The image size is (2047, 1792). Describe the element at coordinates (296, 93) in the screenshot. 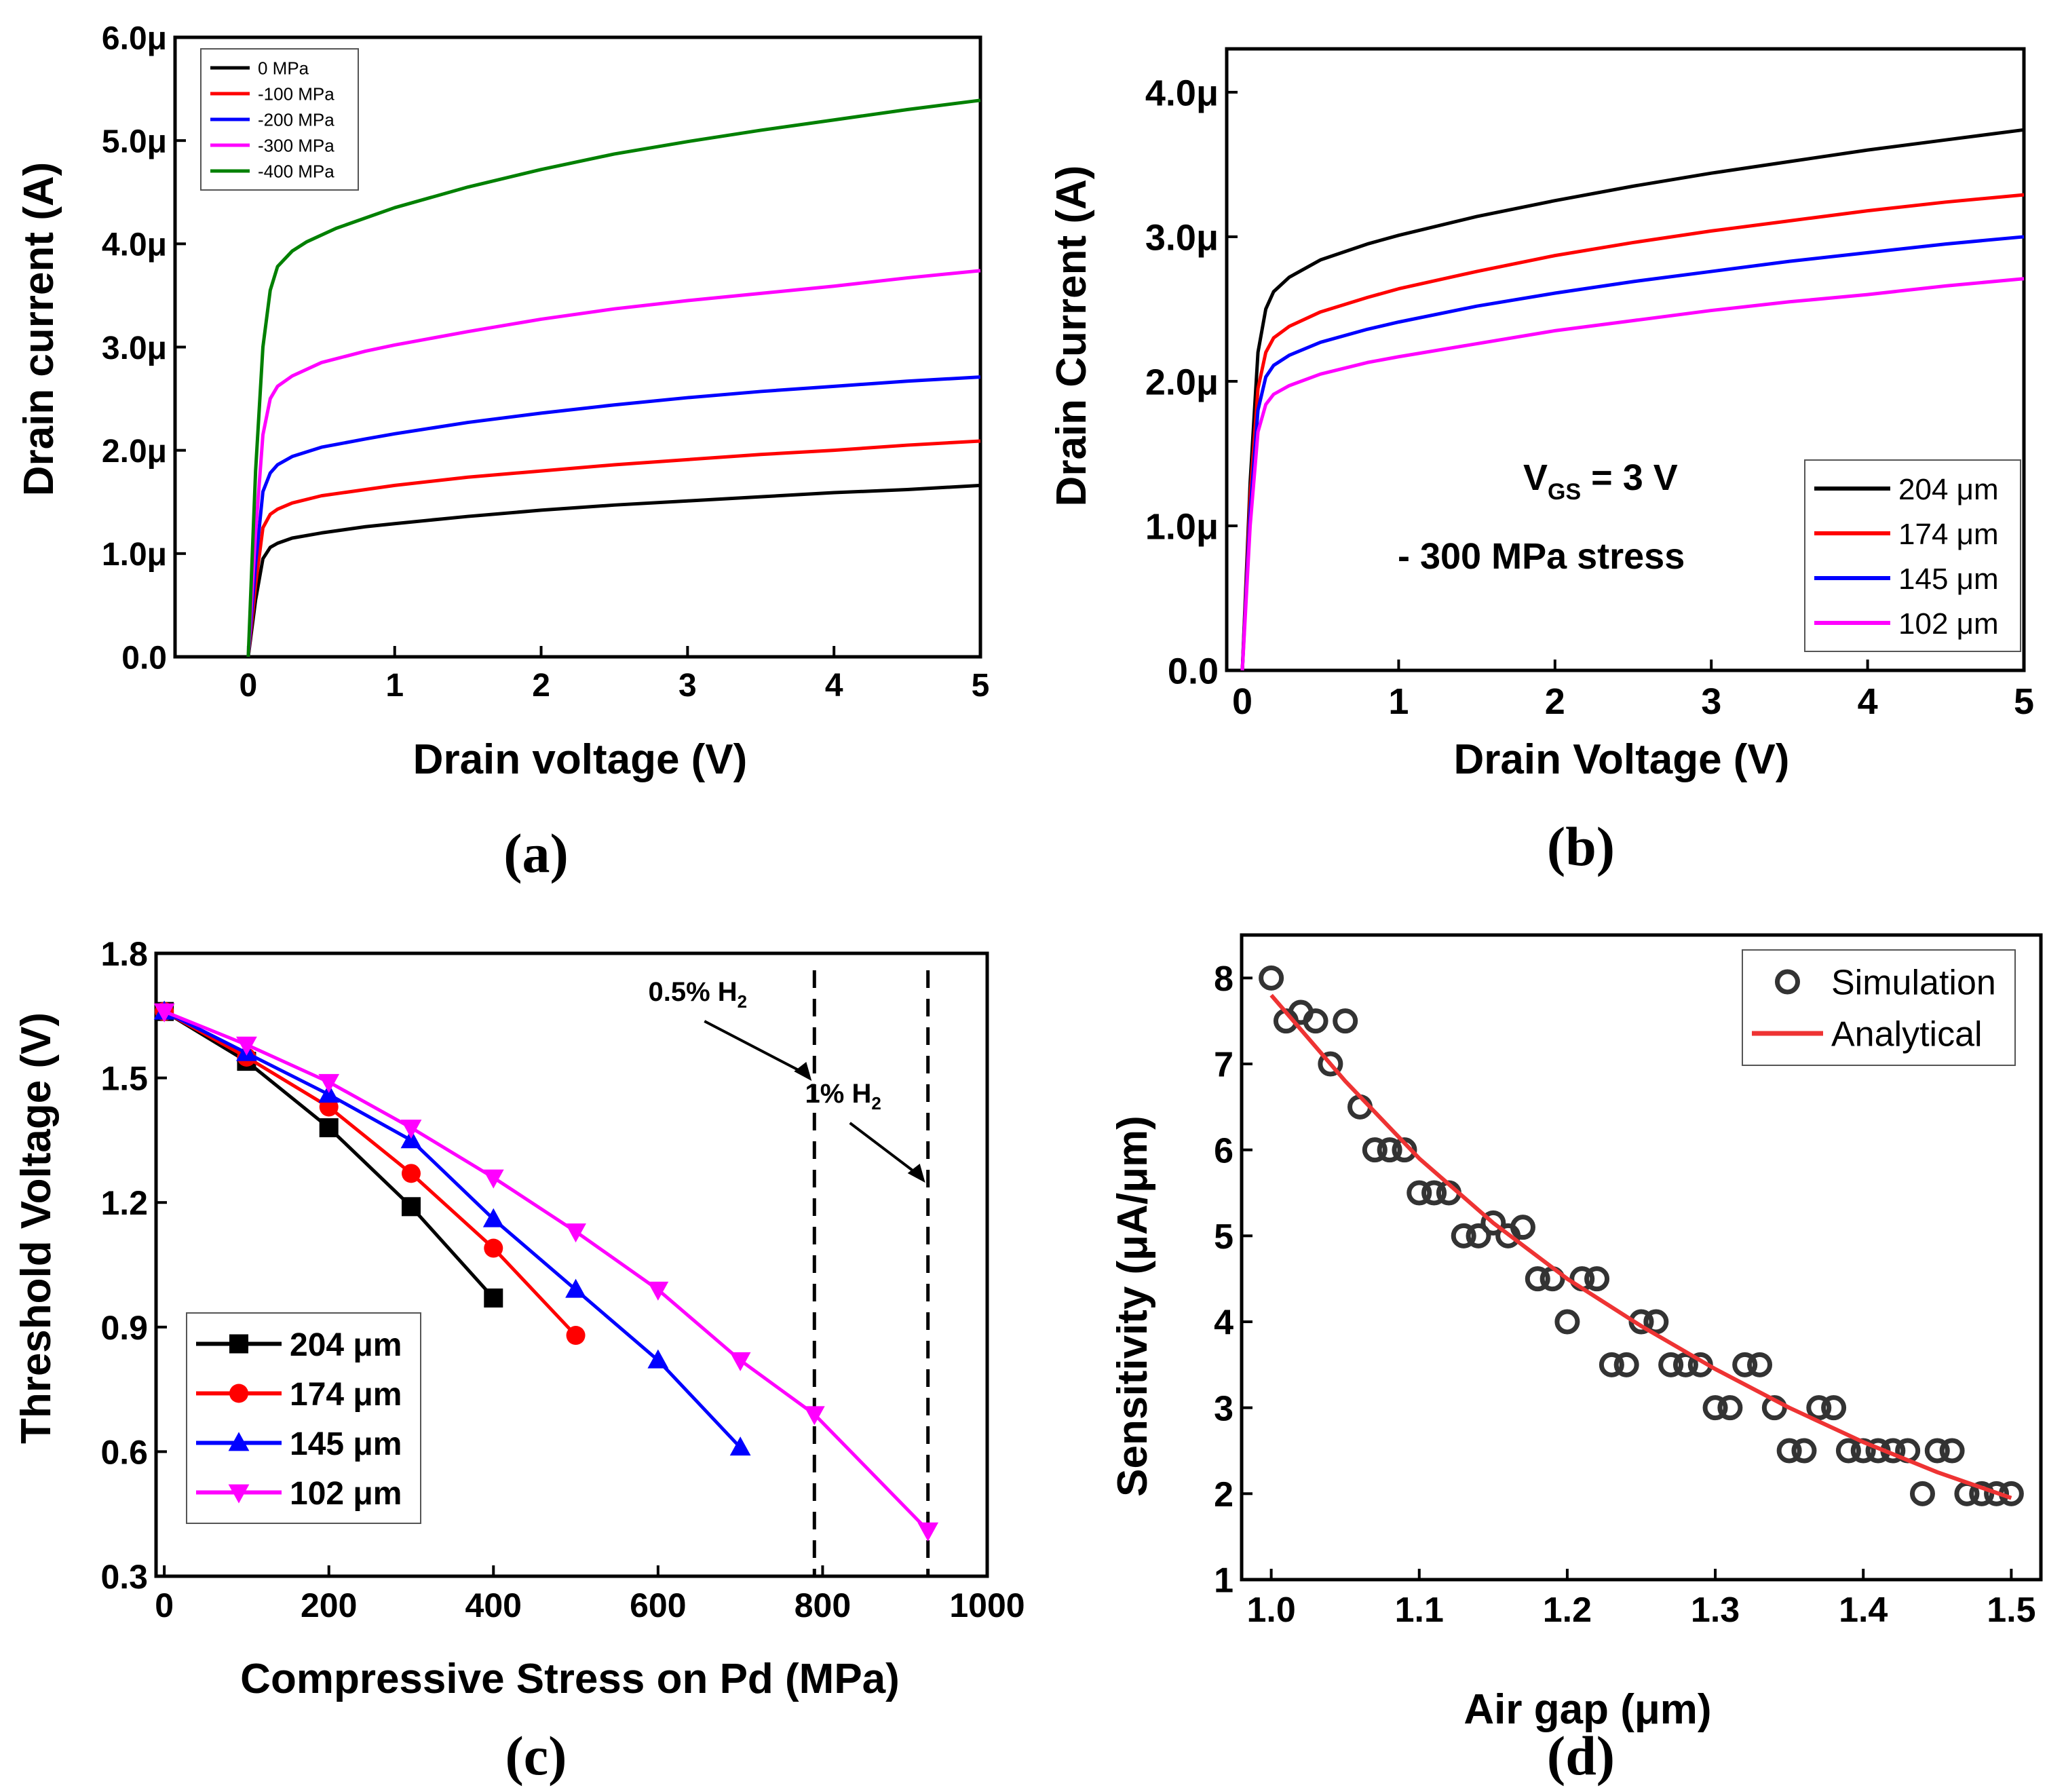

I see `panel-a-legend-label: -100 MPa` at that location.